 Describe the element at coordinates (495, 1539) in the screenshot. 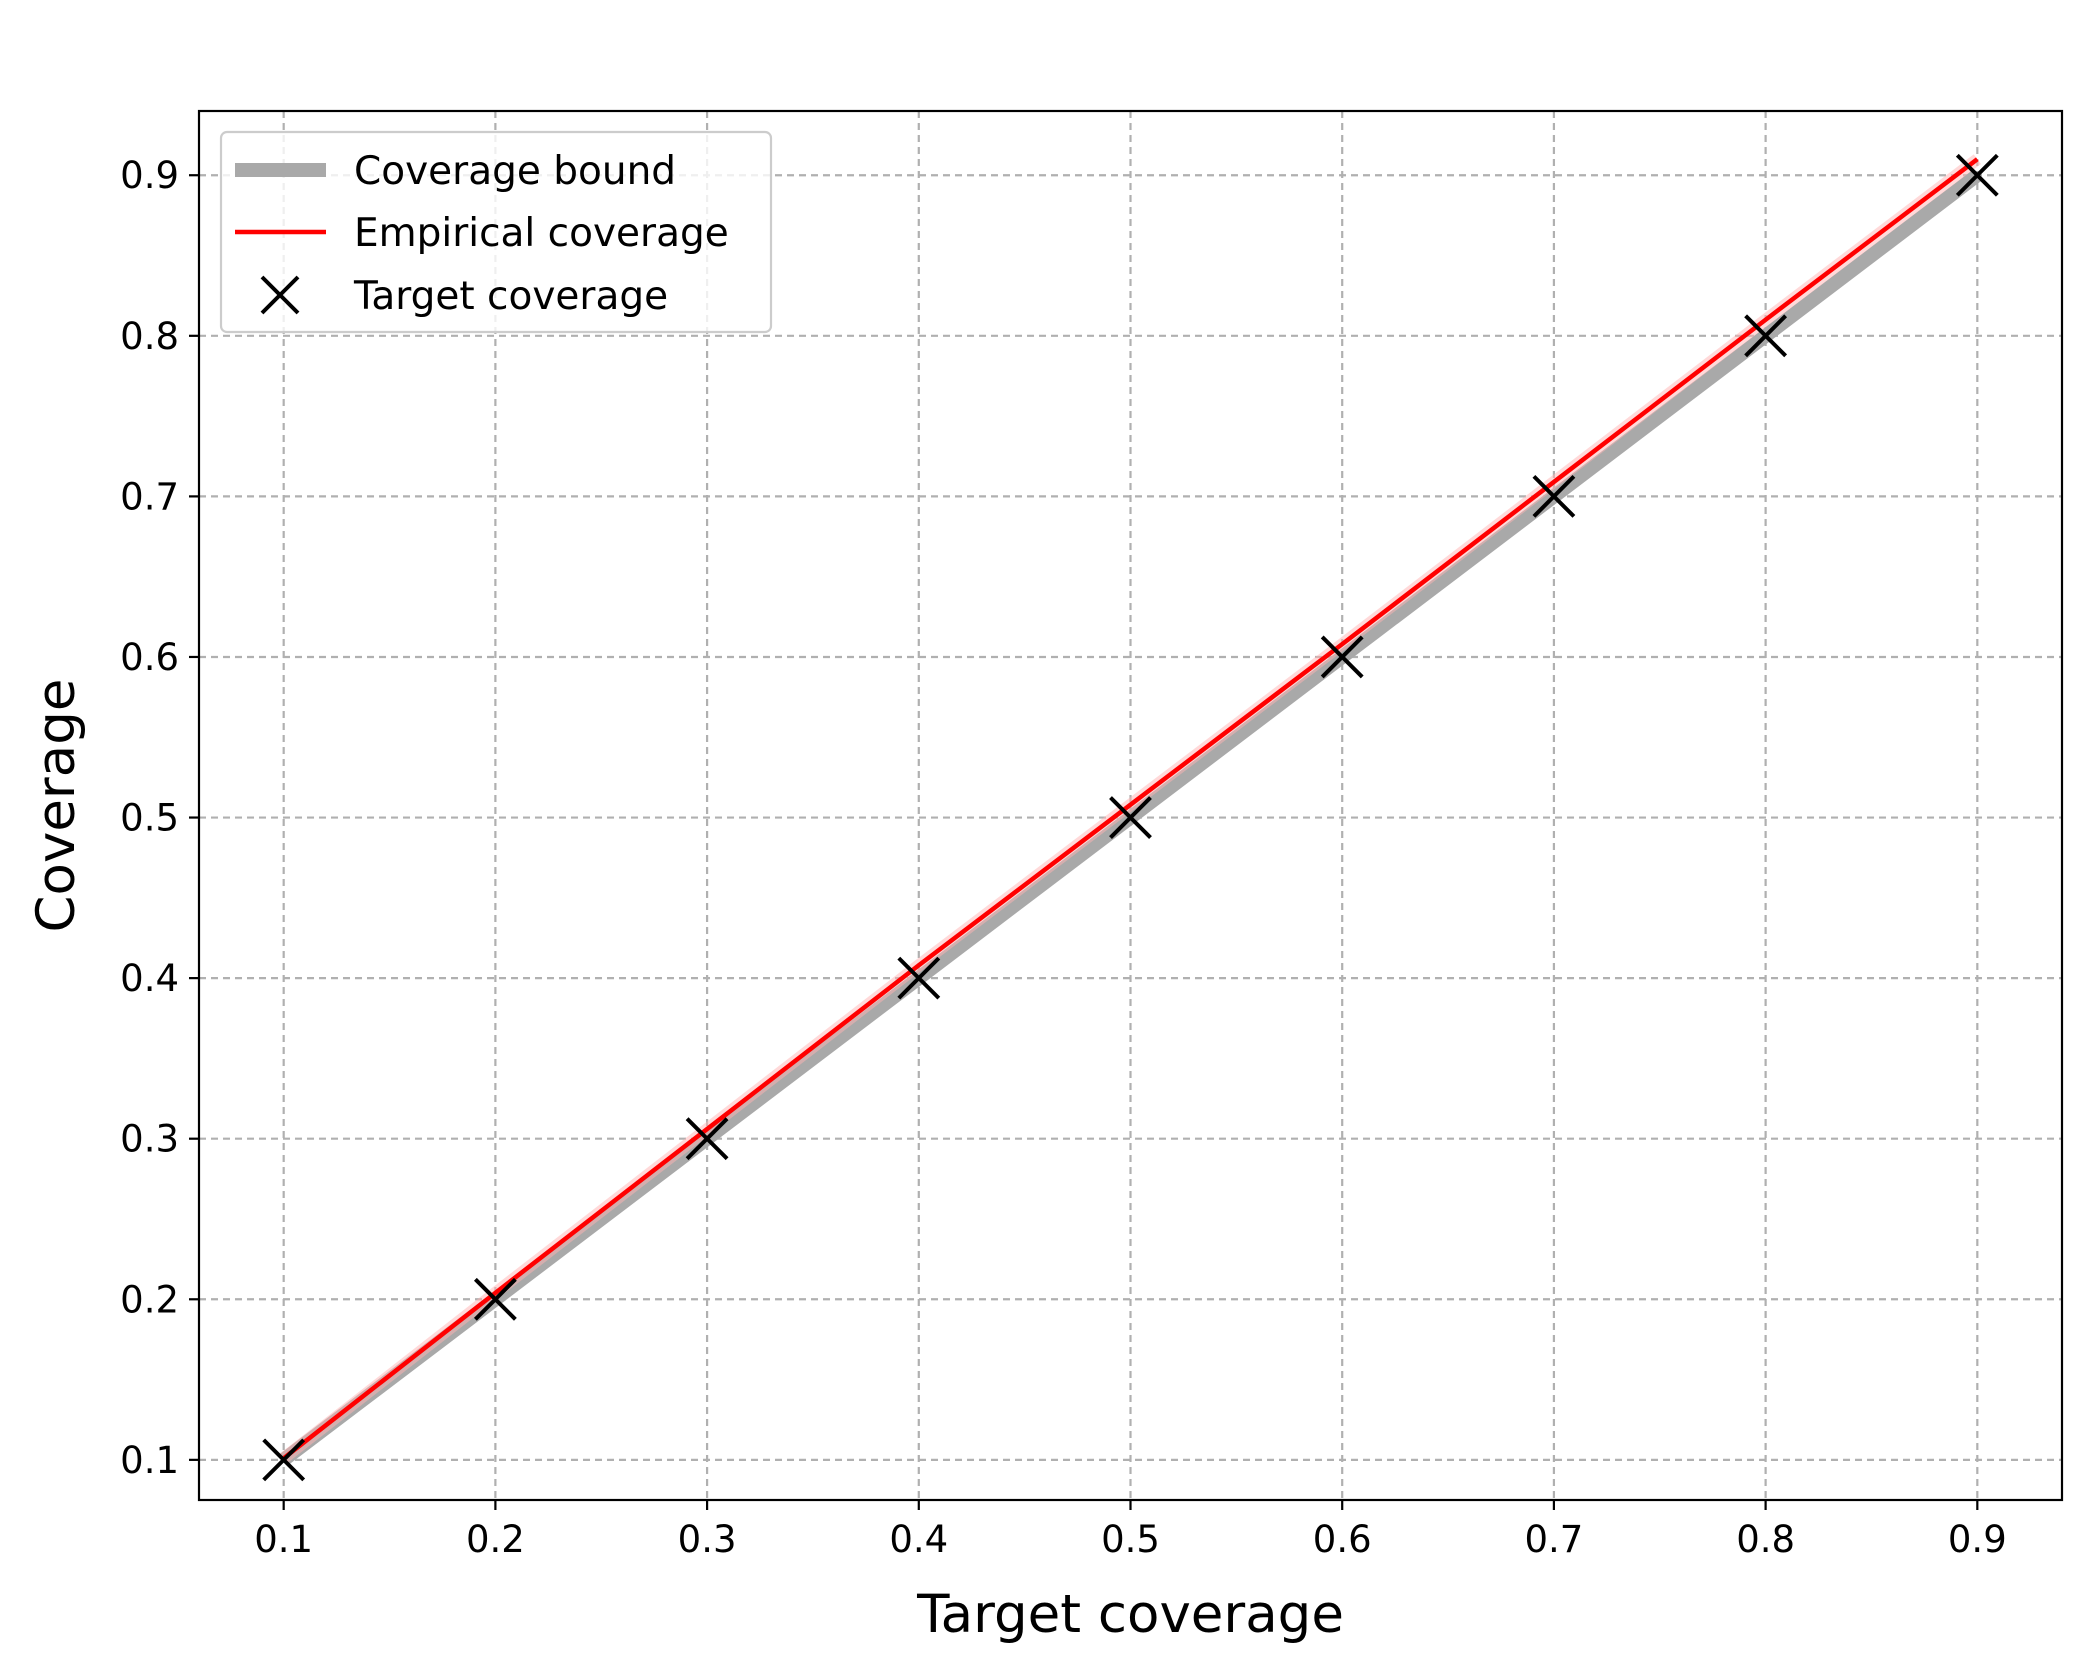

I see `x-tick-label: 0.2` at that location.